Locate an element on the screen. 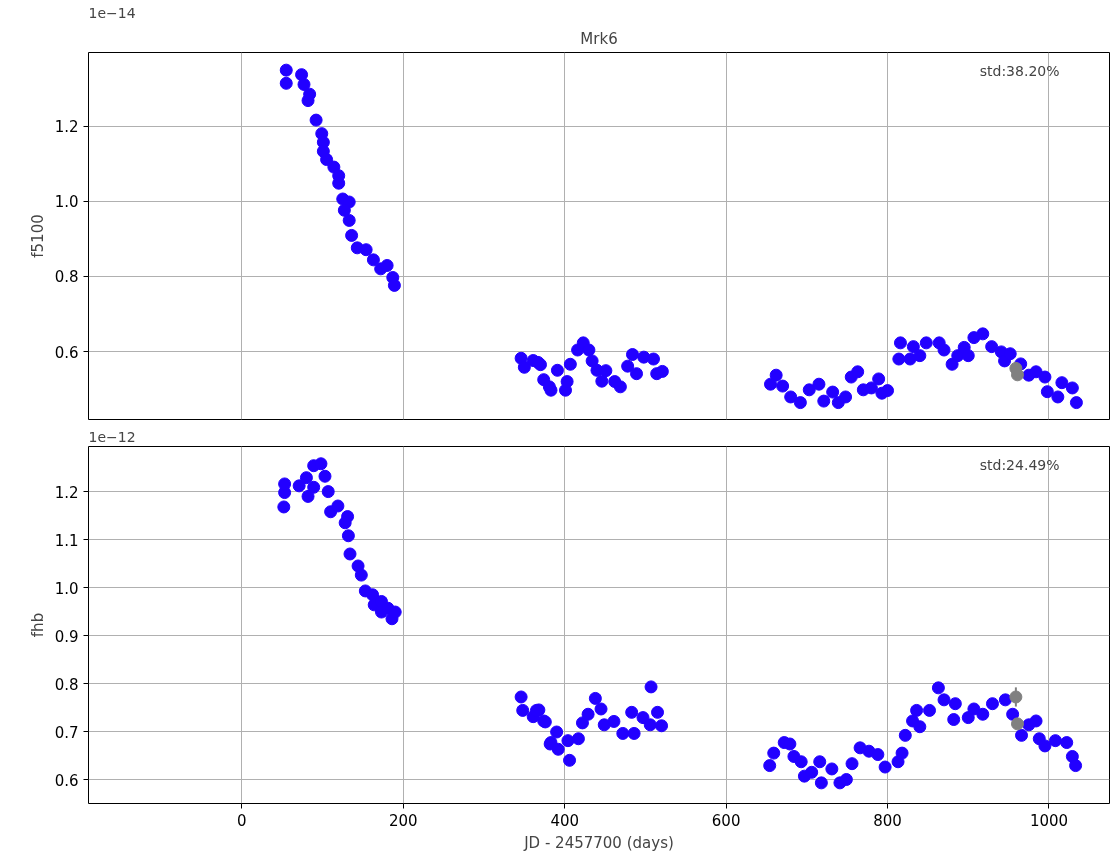 The width and height of the screenshot is (1115, 858). x-tick-label: 200 is located at coordinates (403, 820).